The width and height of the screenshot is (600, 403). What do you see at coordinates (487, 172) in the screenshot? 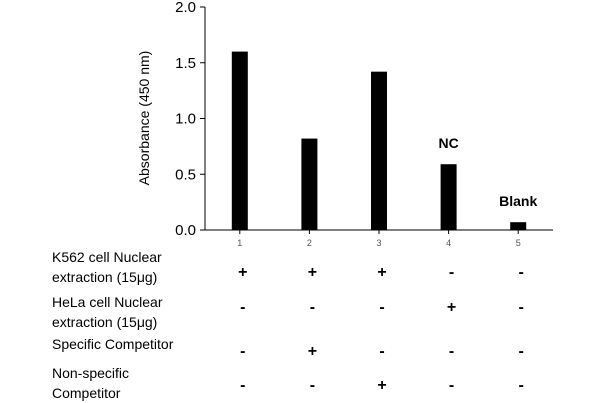
I see `bar-annotations: NC Blank` at bounding box center [487, 172].